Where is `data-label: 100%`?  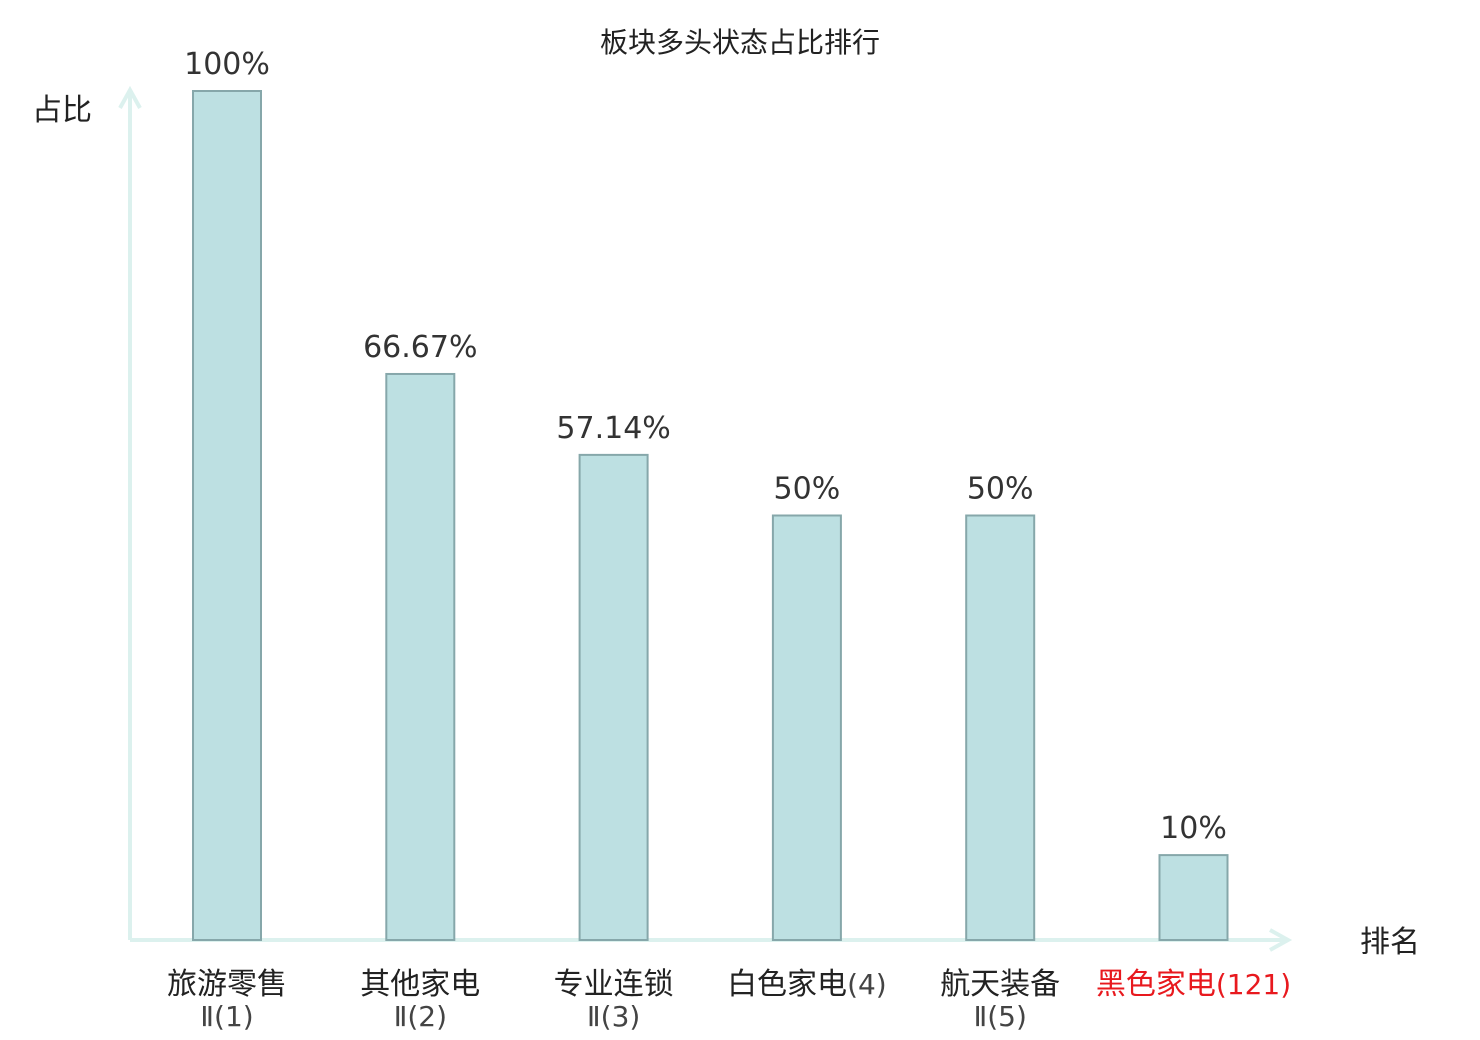 data-label: 100% is located at coordinates (227, 64).